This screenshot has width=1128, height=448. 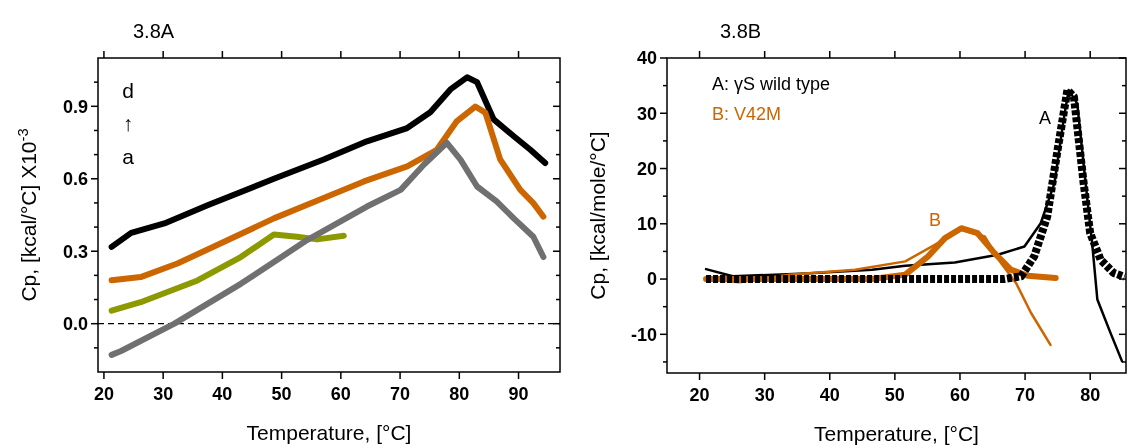 I want to click on y-axis-title: Cp, [kcal/mole/°C], so click(x=597, y=215).